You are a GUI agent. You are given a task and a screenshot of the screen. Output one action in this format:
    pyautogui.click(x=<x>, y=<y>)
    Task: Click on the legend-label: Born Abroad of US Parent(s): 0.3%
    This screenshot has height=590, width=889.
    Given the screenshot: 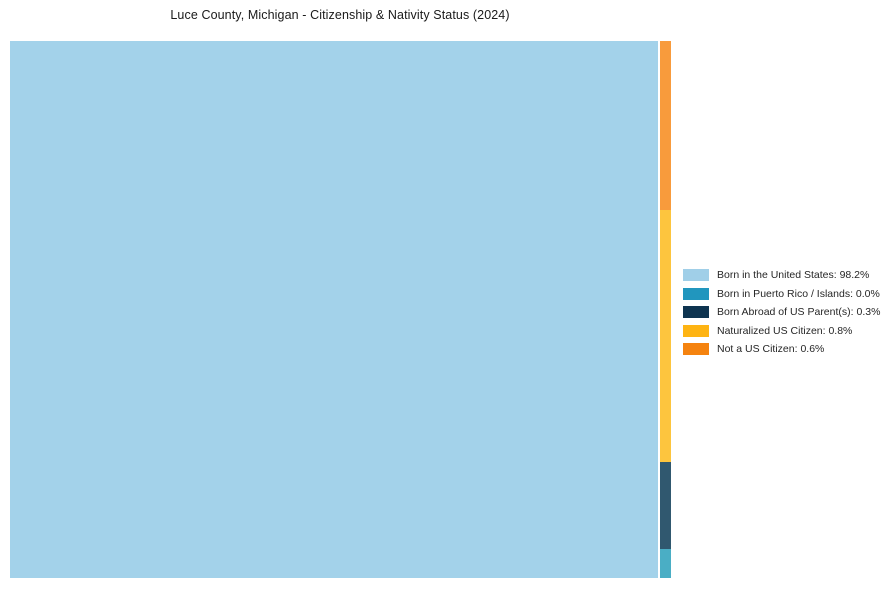 What is the action you would take?
    pyautogui.click(x=799, y=312)
    